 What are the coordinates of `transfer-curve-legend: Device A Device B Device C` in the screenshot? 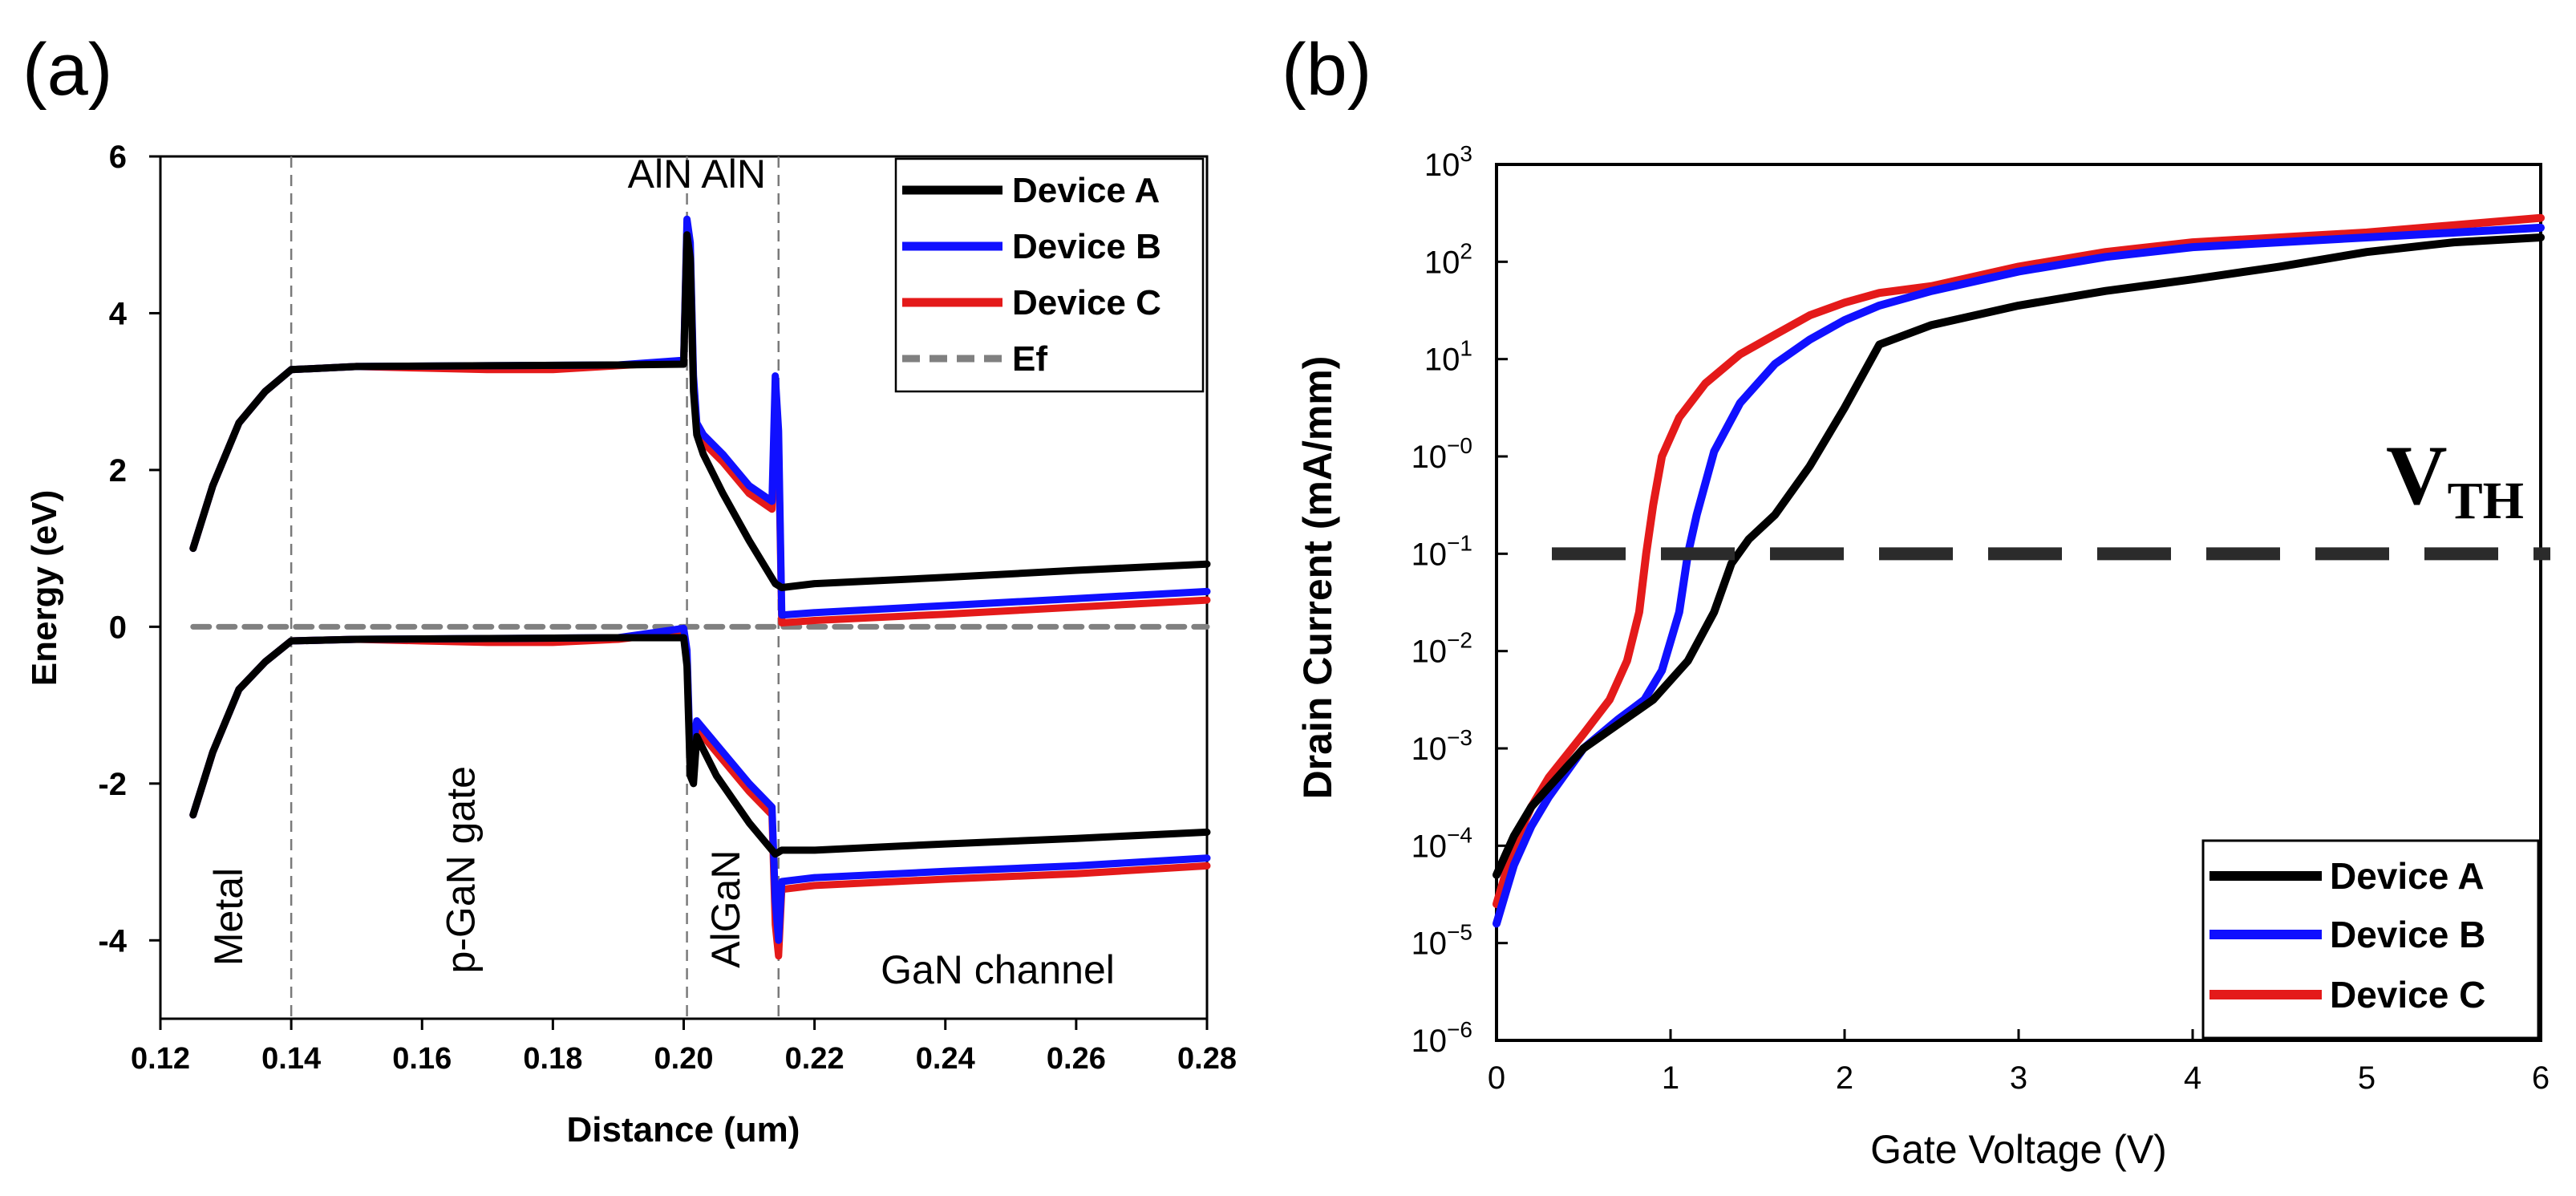 It's located at (2370, 939).